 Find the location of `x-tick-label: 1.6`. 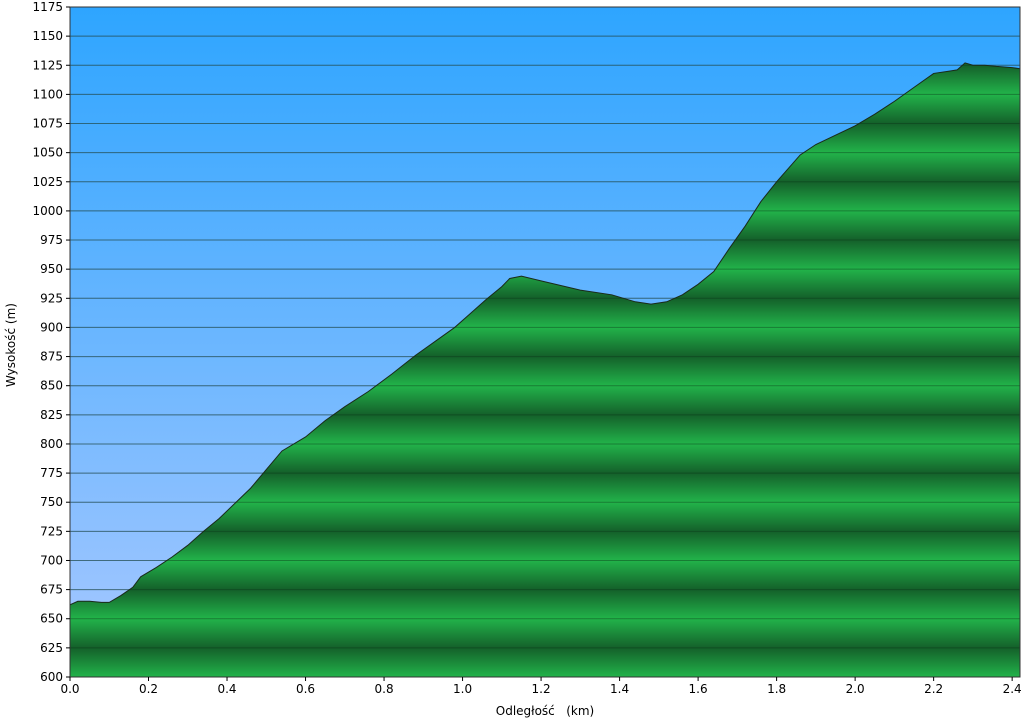

x-tick-label: 1.6 is located at coordinates (698, 689).